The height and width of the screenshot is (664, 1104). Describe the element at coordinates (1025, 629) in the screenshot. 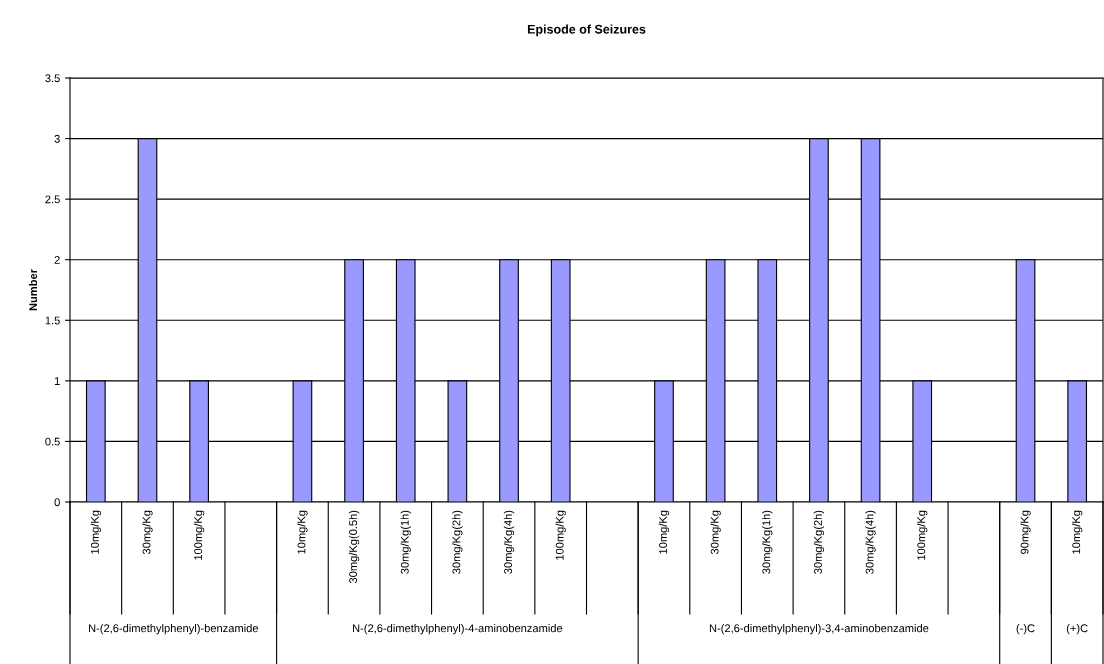

I see `text: (-)C` at that location.